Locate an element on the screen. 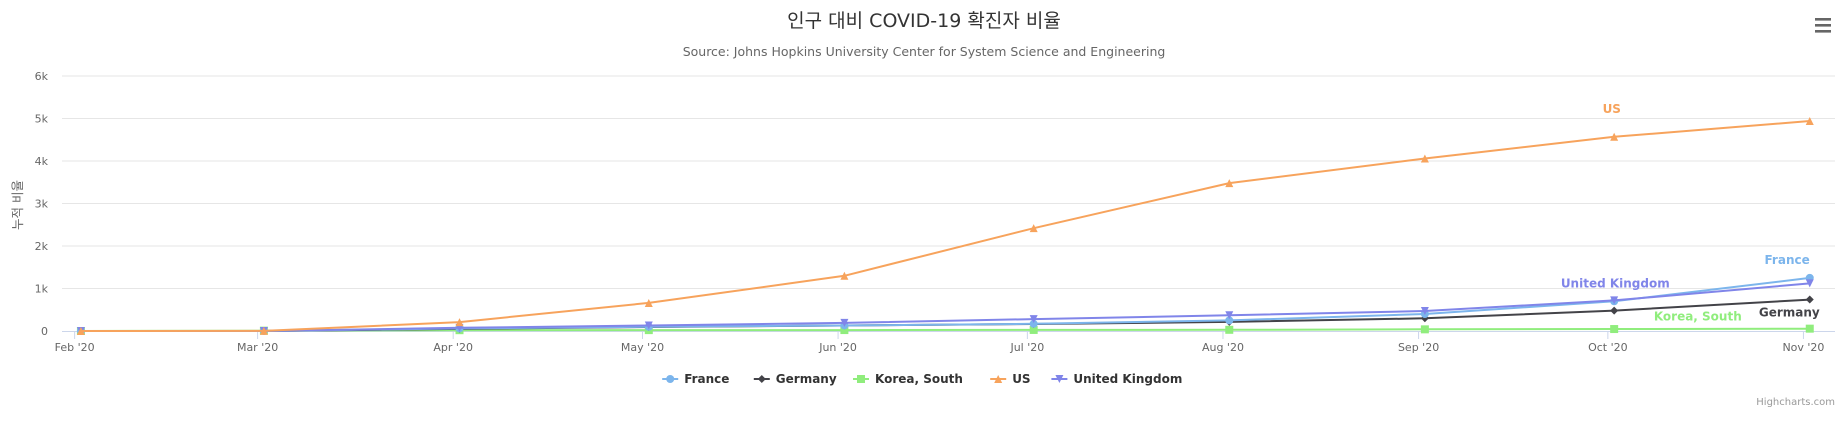  y-axis-title: 누적 비율 is located at coordinates (17, 205).